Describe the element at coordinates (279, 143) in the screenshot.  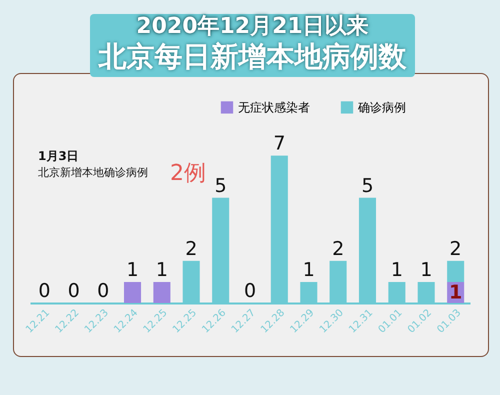
I see `total-label: 7` at that location.